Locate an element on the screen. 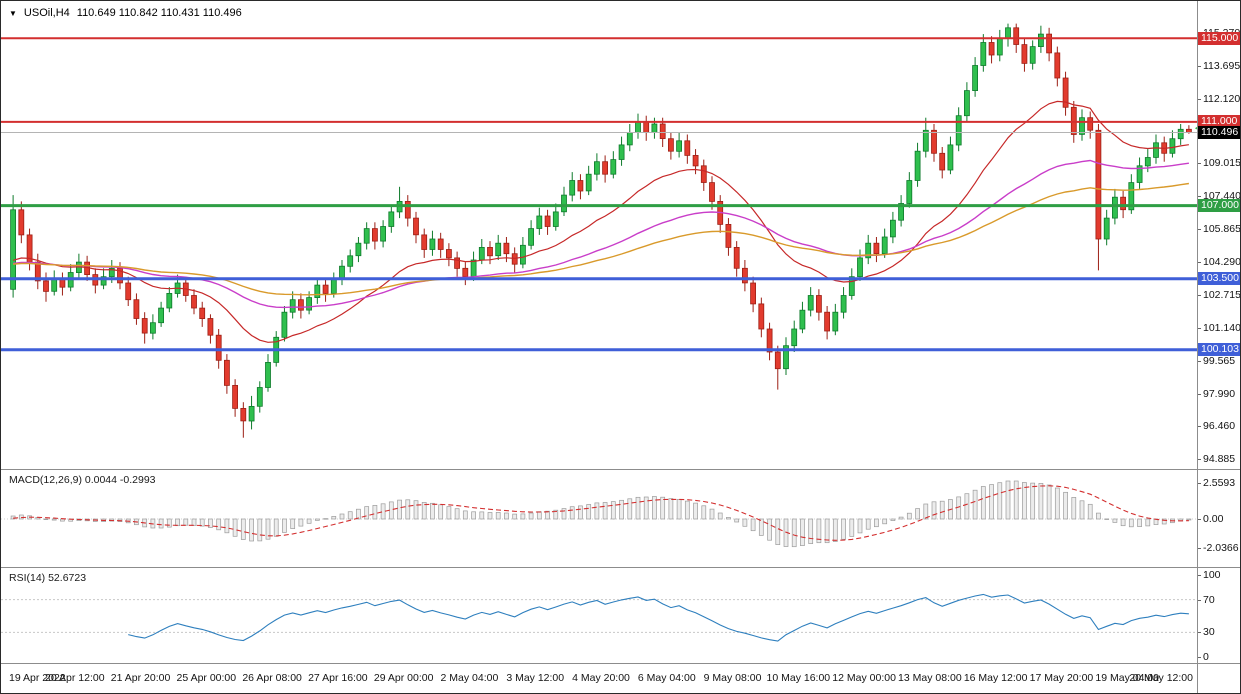  macd-panel-splitter is located at coordinates (620, 469).